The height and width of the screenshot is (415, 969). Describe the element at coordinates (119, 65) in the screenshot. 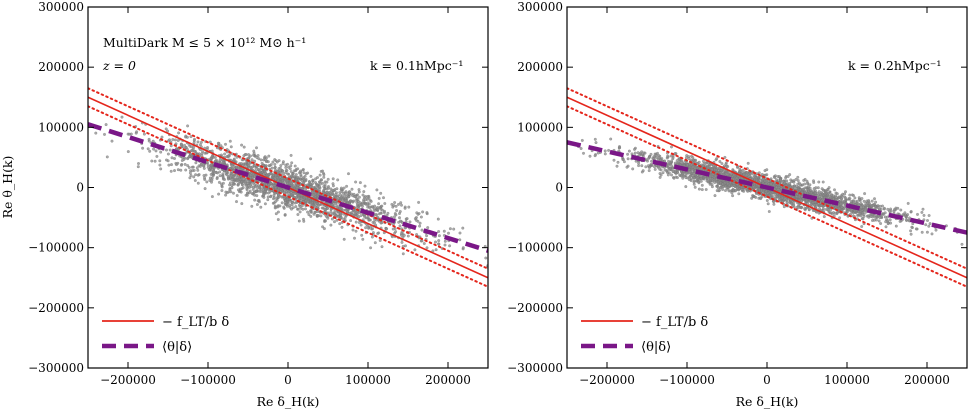

I see `annotation-redshift: z = 0` at that location.